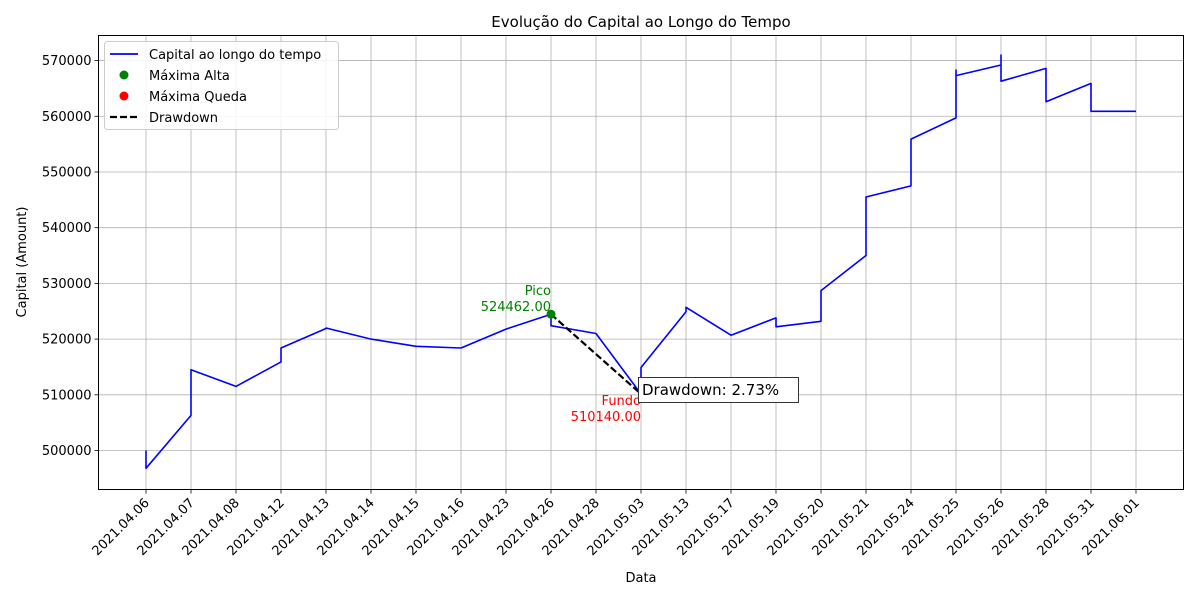 The height and width of the screenshot is (600, 1200). I want to click on y-tick-label: 520000, so click(67, 340).